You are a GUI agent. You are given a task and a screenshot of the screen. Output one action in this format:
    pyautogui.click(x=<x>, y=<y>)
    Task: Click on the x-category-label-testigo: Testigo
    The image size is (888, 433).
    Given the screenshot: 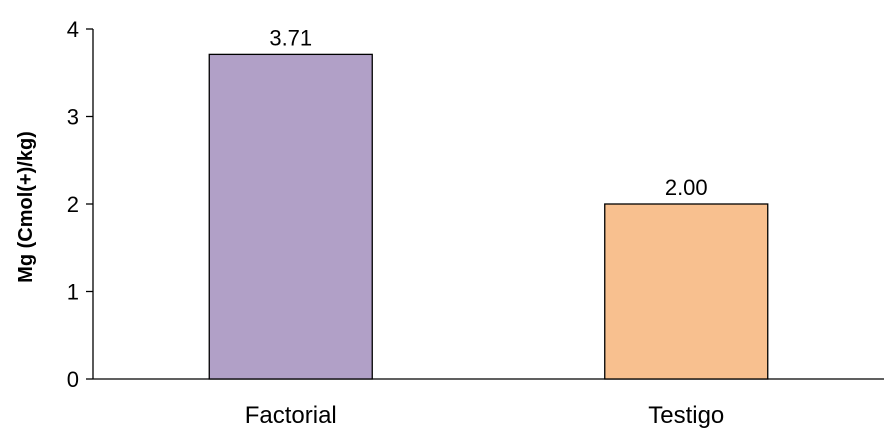 What is the action you would take?
    pyautogui.click(x=686, y=415)
    